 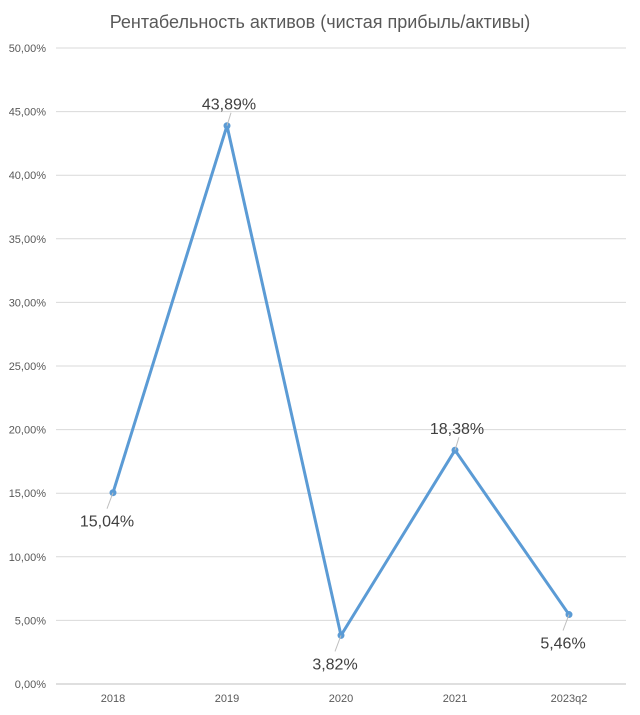 What do you see at coordinates (28, 240) in the screenshot?
I see `y-tick-label: 35,00%` at bounding box center [28, 240].